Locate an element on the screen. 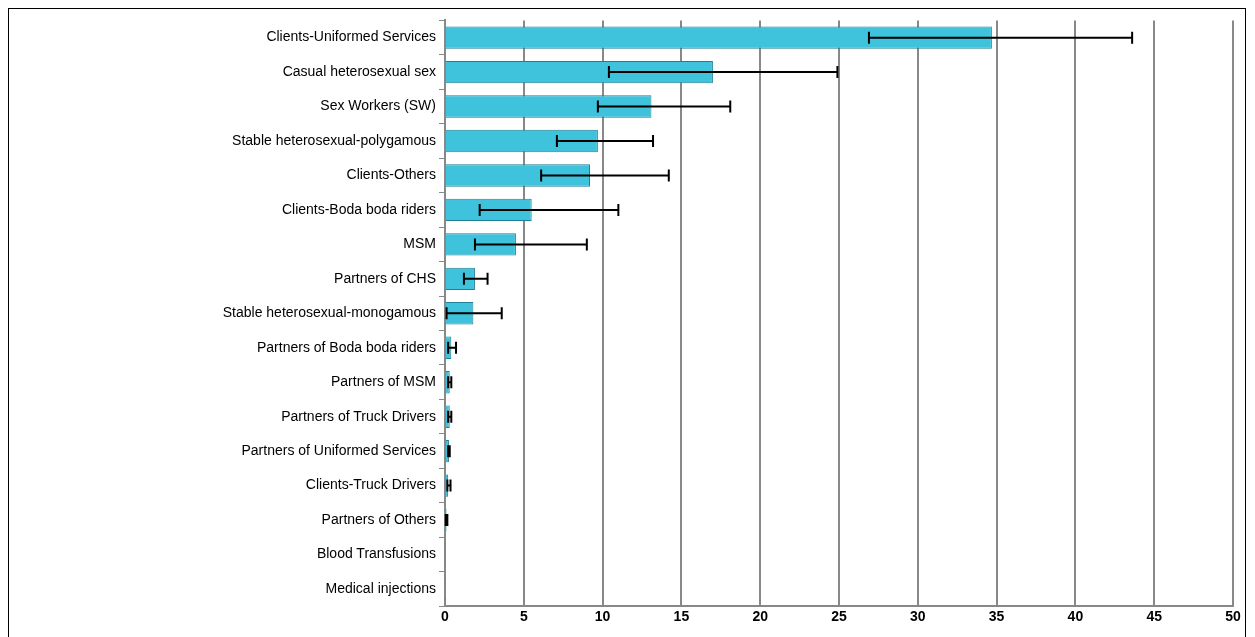 The width and height of the screenshot is (1255, 637). y-tick-label: Sex Workers (SW) is located at coordinates (378, 105).